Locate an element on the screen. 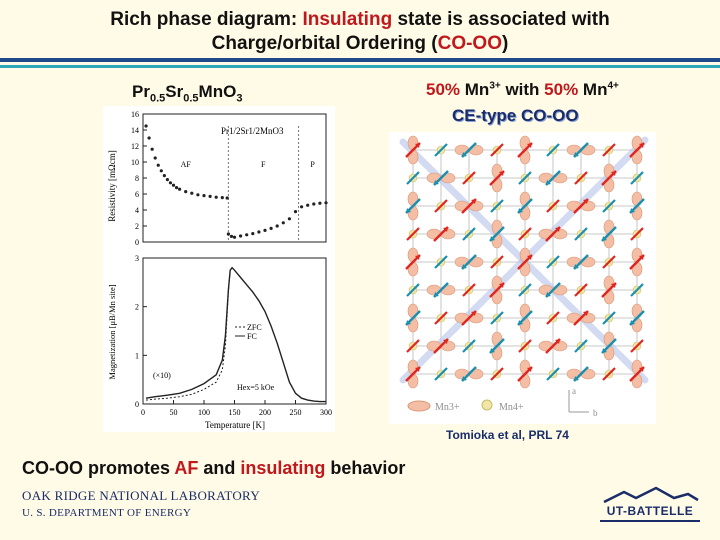 This screenshot has width=720, height=540. axis-b-label: b is located at coordinates (595, 413).